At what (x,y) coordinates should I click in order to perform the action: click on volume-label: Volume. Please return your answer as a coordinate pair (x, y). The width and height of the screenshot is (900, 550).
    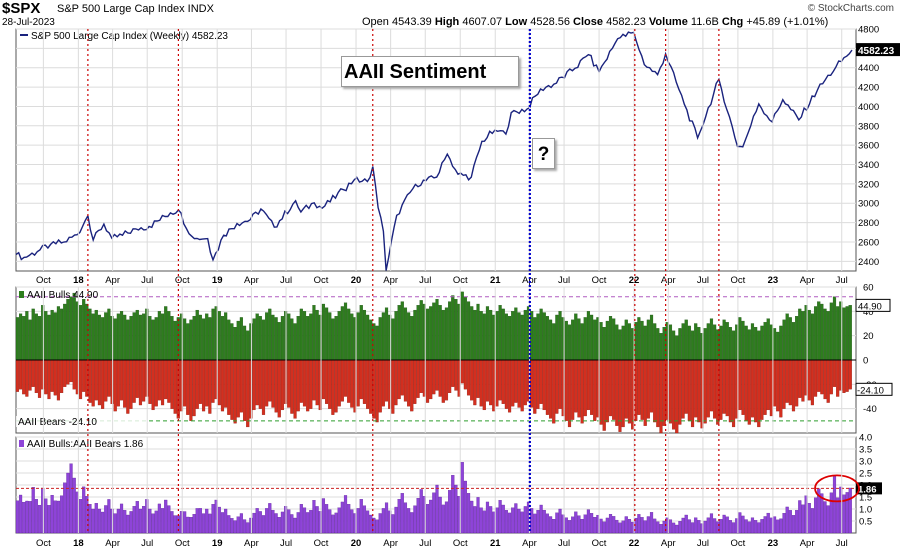
    Looking at the image, I should click on (668, 22).